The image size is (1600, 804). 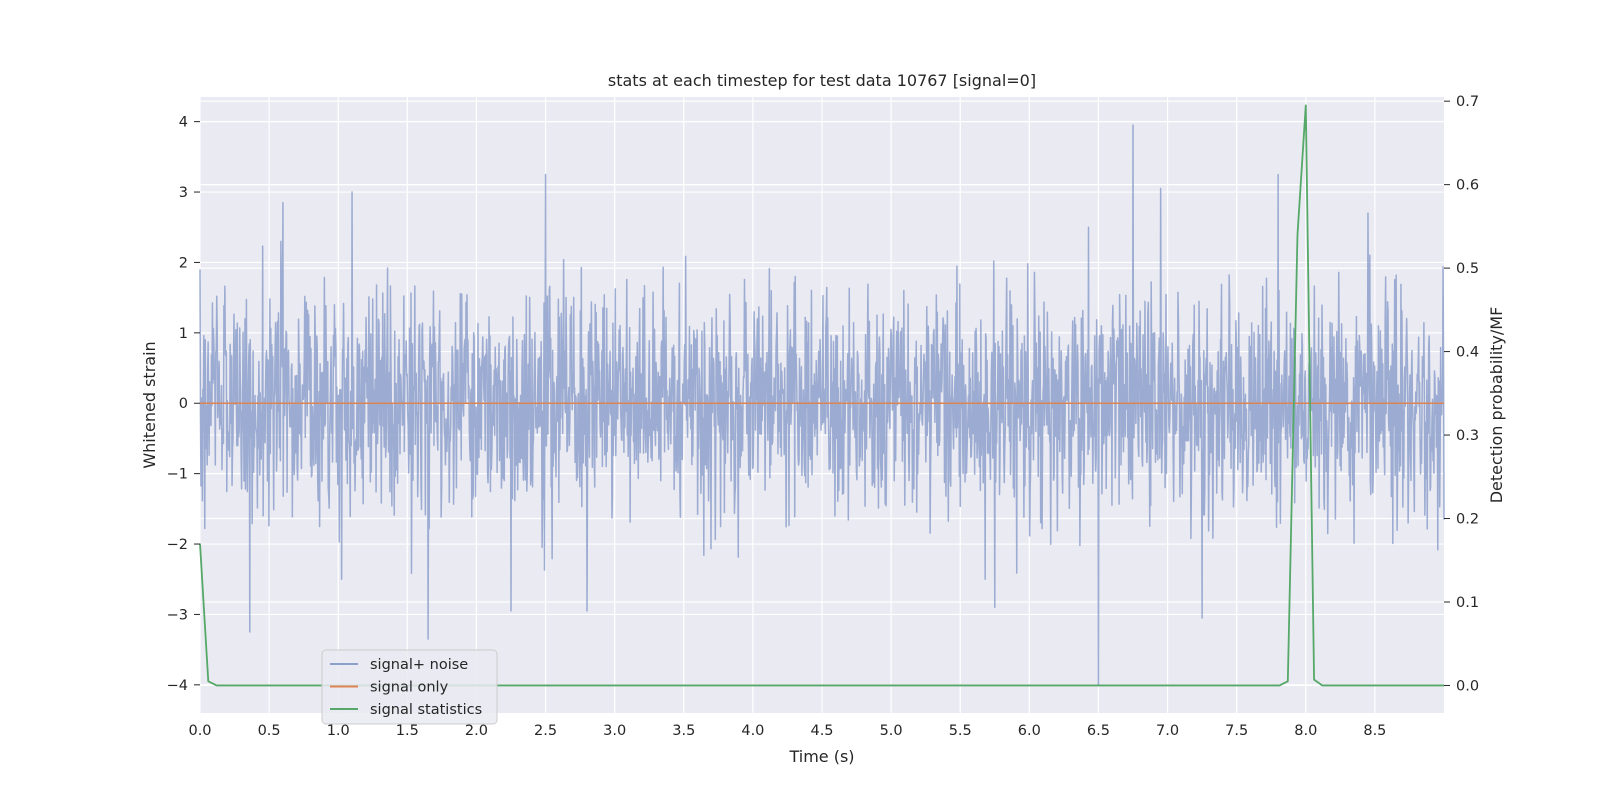 What do you see at coordinates (183, 334) in the screenshot?
I see `y-left-tick-label: 1` at bounding box center [183, 334].